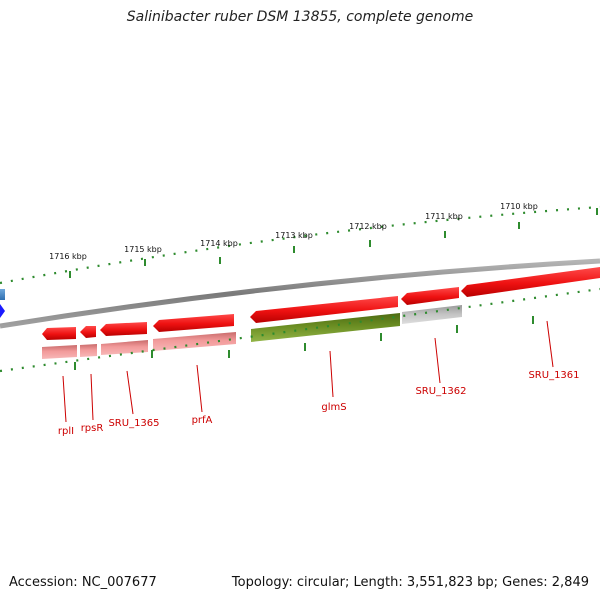 The height and width of the screenshot is (600, 600). What do you see at coordinates (83, 582) in the screenshot?
I see `accession-text: Accession: NC_007677` at bounding box center [83, 582].